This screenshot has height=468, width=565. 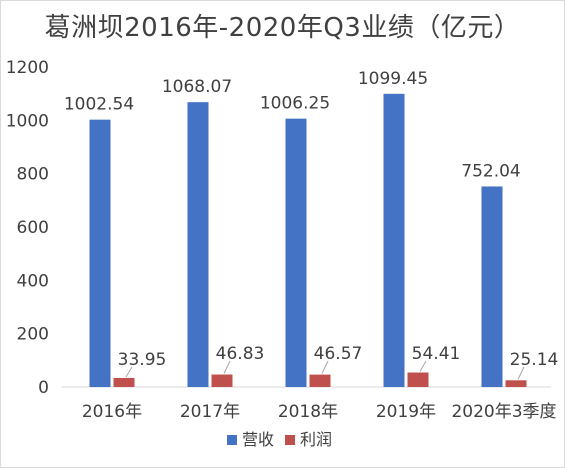 What do you see at coordinates (258, 439) in the screenshot?
I see `legend-label-revenue: 营收` at bounding box center [258, 439].